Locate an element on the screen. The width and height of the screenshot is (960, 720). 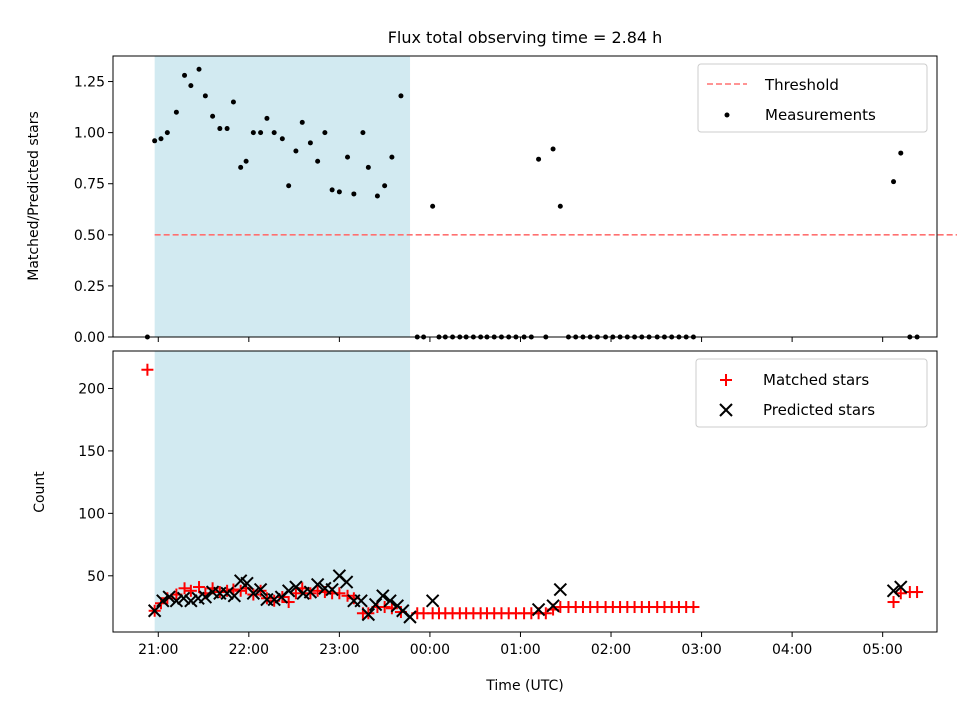
bottom-y-tick-label: 100 is located at coordinates (91, 514).